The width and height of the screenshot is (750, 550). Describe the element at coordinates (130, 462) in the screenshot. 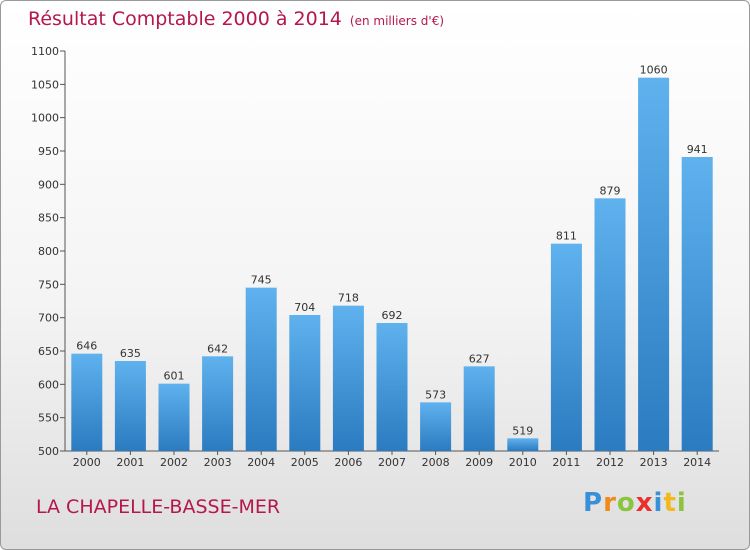

I see `x-tick-label-2001: 2001` at that location.